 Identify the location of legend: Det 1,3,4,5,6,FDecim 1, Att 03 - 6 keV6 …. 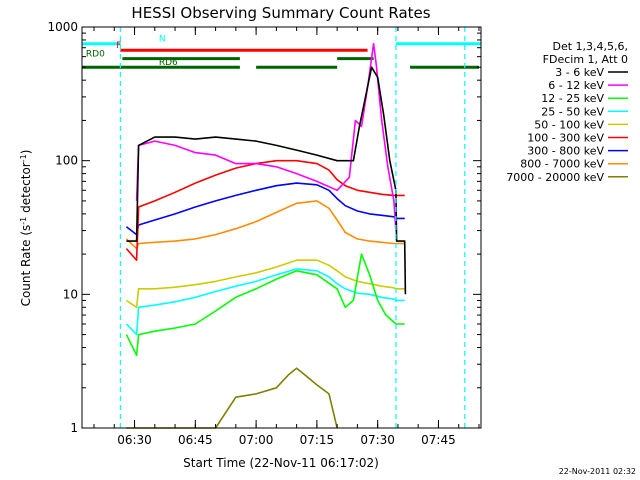
(567, 112).